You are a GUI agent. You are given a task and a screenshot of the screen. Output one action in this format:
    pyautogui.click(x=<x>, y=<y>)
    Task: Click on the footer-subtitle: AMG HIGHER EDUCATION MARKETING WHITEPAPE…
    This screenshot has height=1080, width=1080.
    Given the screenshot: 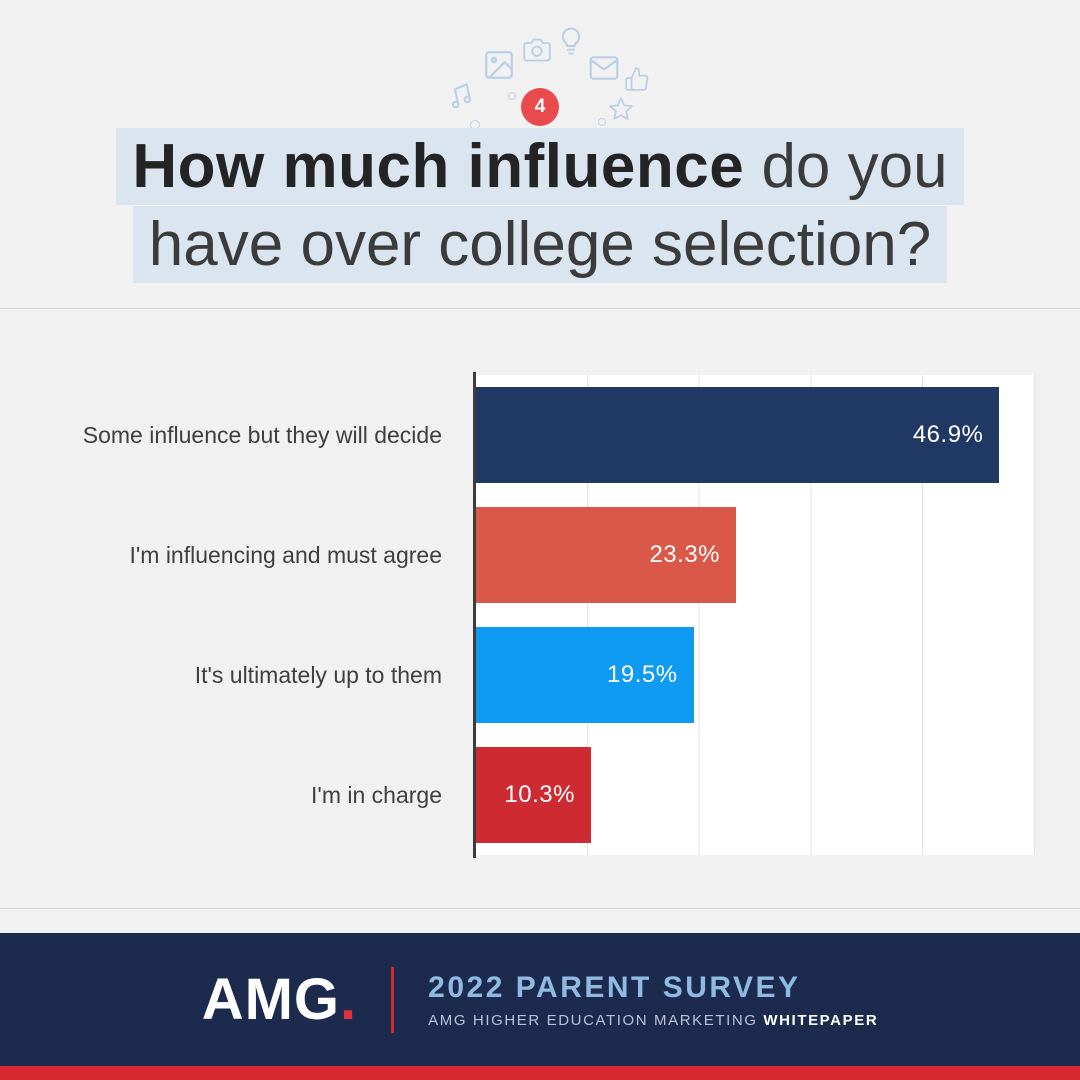 What is the action you would take?
    pyautogui.click(x=653, y=1020)
    